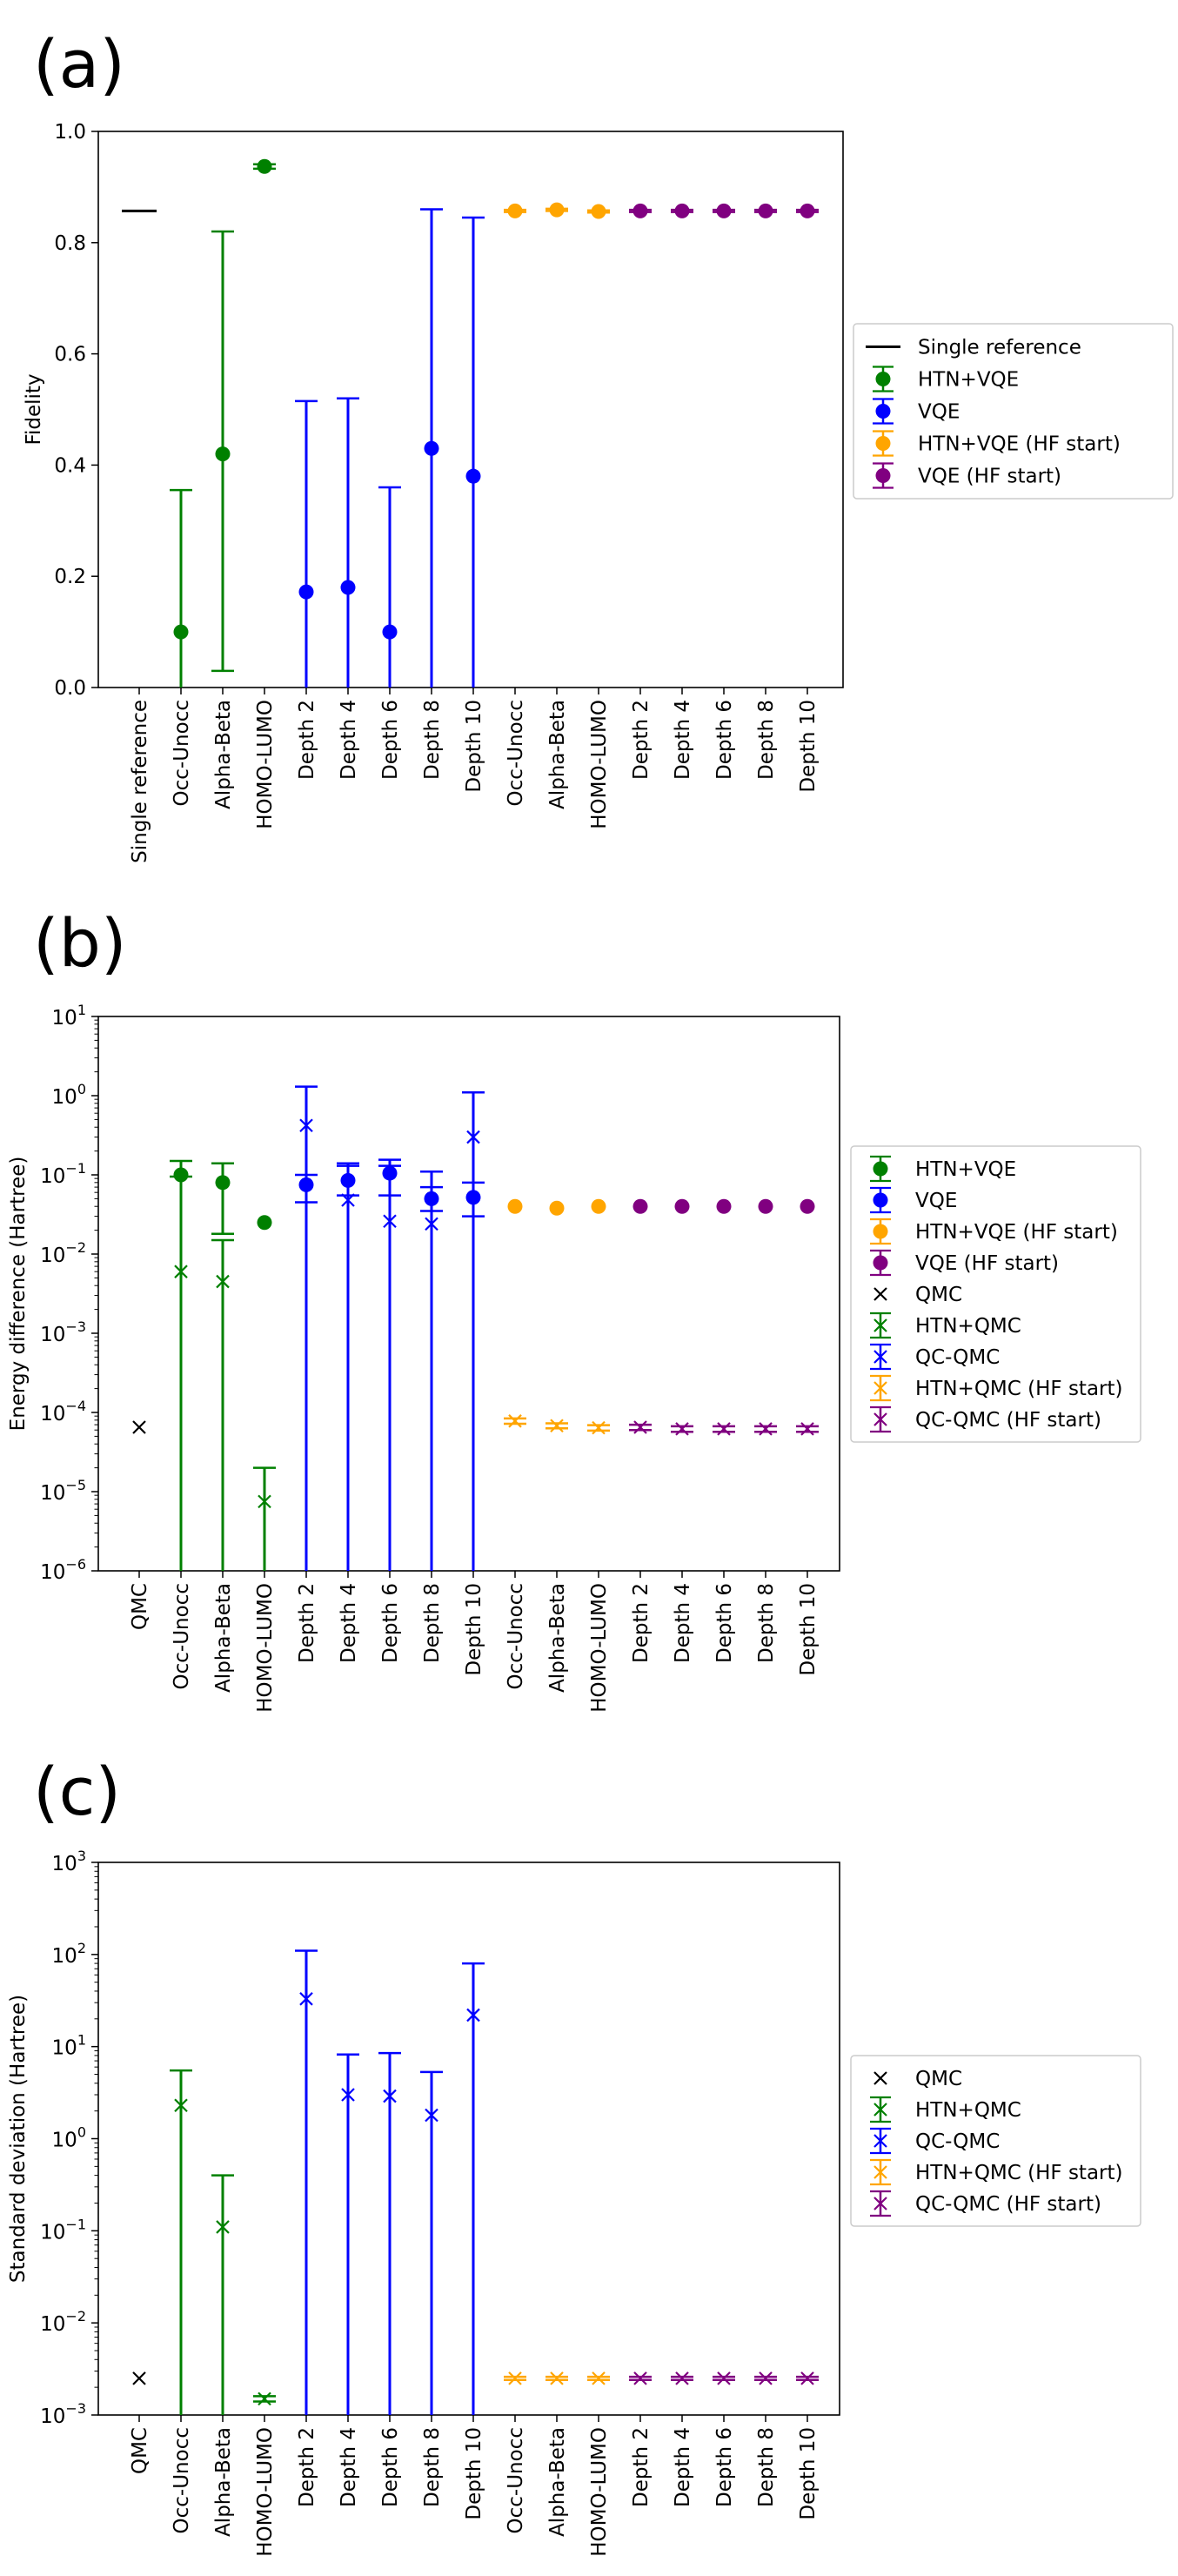 The image size is (1178, 2576). I want to click on legend-label: Single reference, so click(1000, 348).